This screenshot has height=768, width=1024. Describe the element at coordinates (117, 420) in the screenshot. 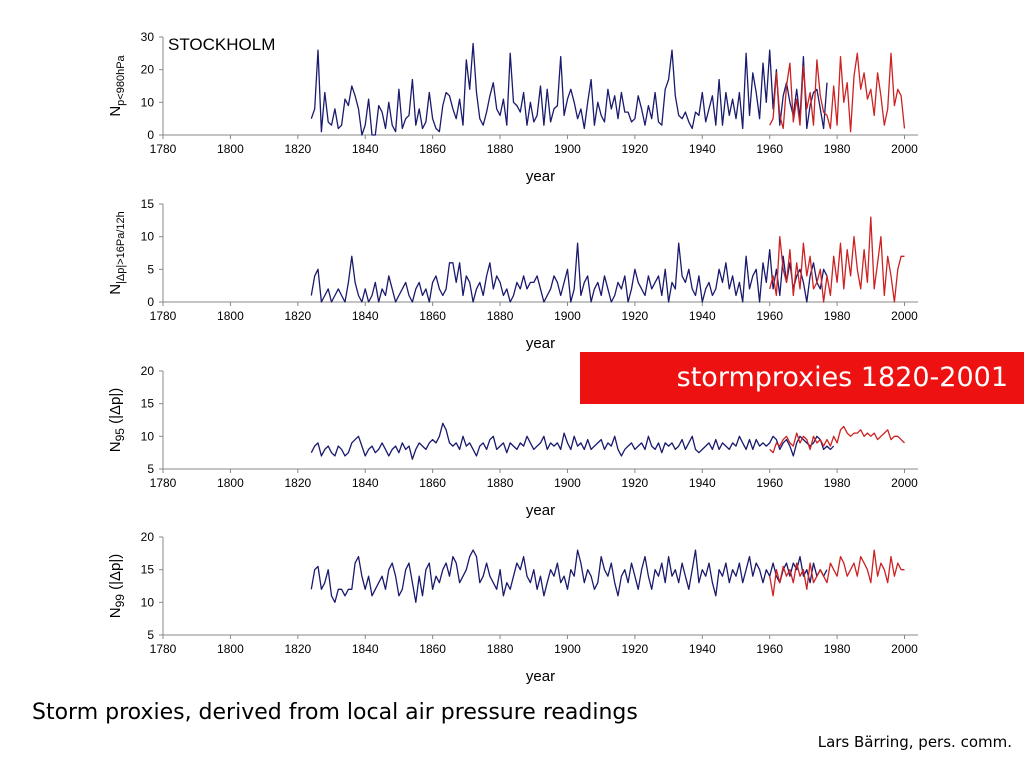

I see `y-axis-title: N95 (|Δp|)` at that location.